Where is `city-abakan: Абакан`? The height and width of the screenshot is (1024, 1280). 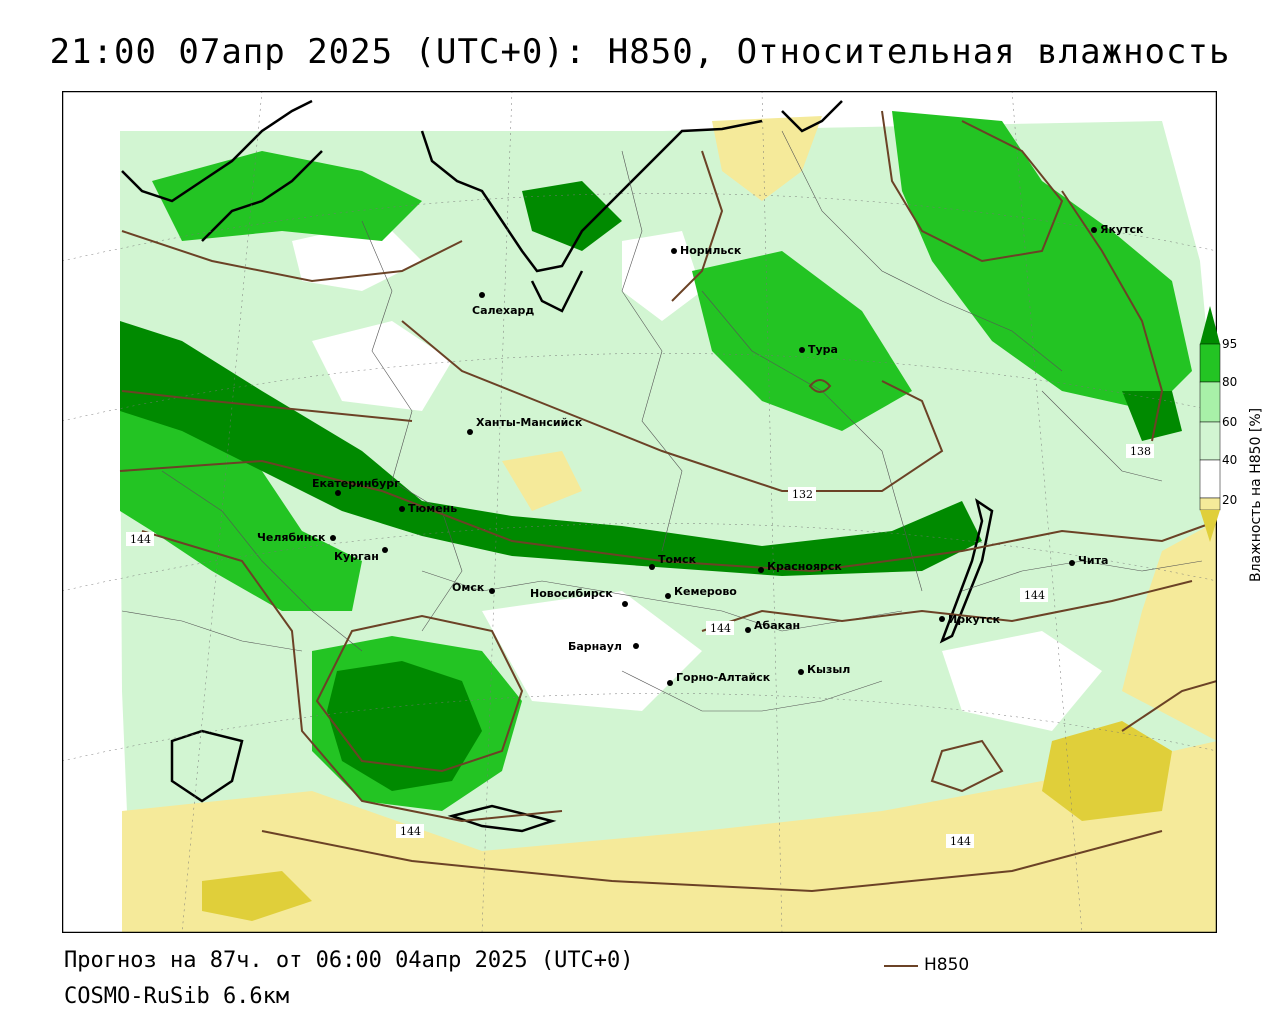
city-abakan: Абакан is located at coordinates (772, 626).